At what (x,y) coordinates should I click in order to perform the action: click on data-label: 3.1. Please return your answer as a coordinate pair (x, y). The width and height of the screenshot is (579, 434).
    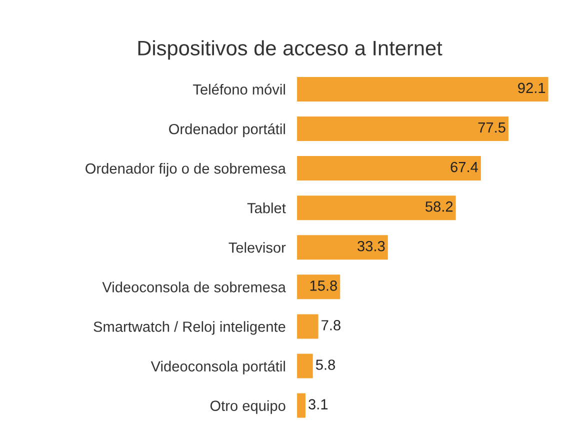
    Looking at the image, I should click on (318, 404).